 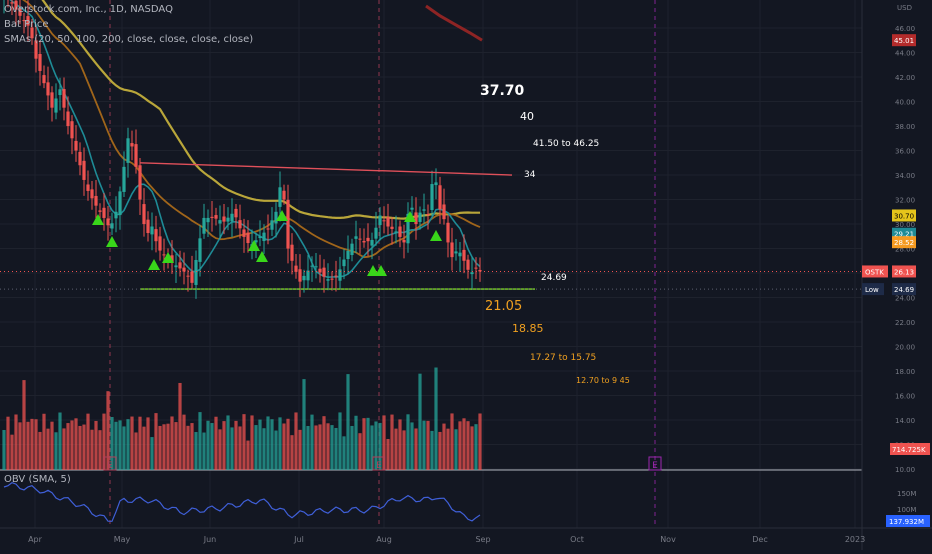 I want to click on time-axis-tick: 2023, so click(x=855, y=539).